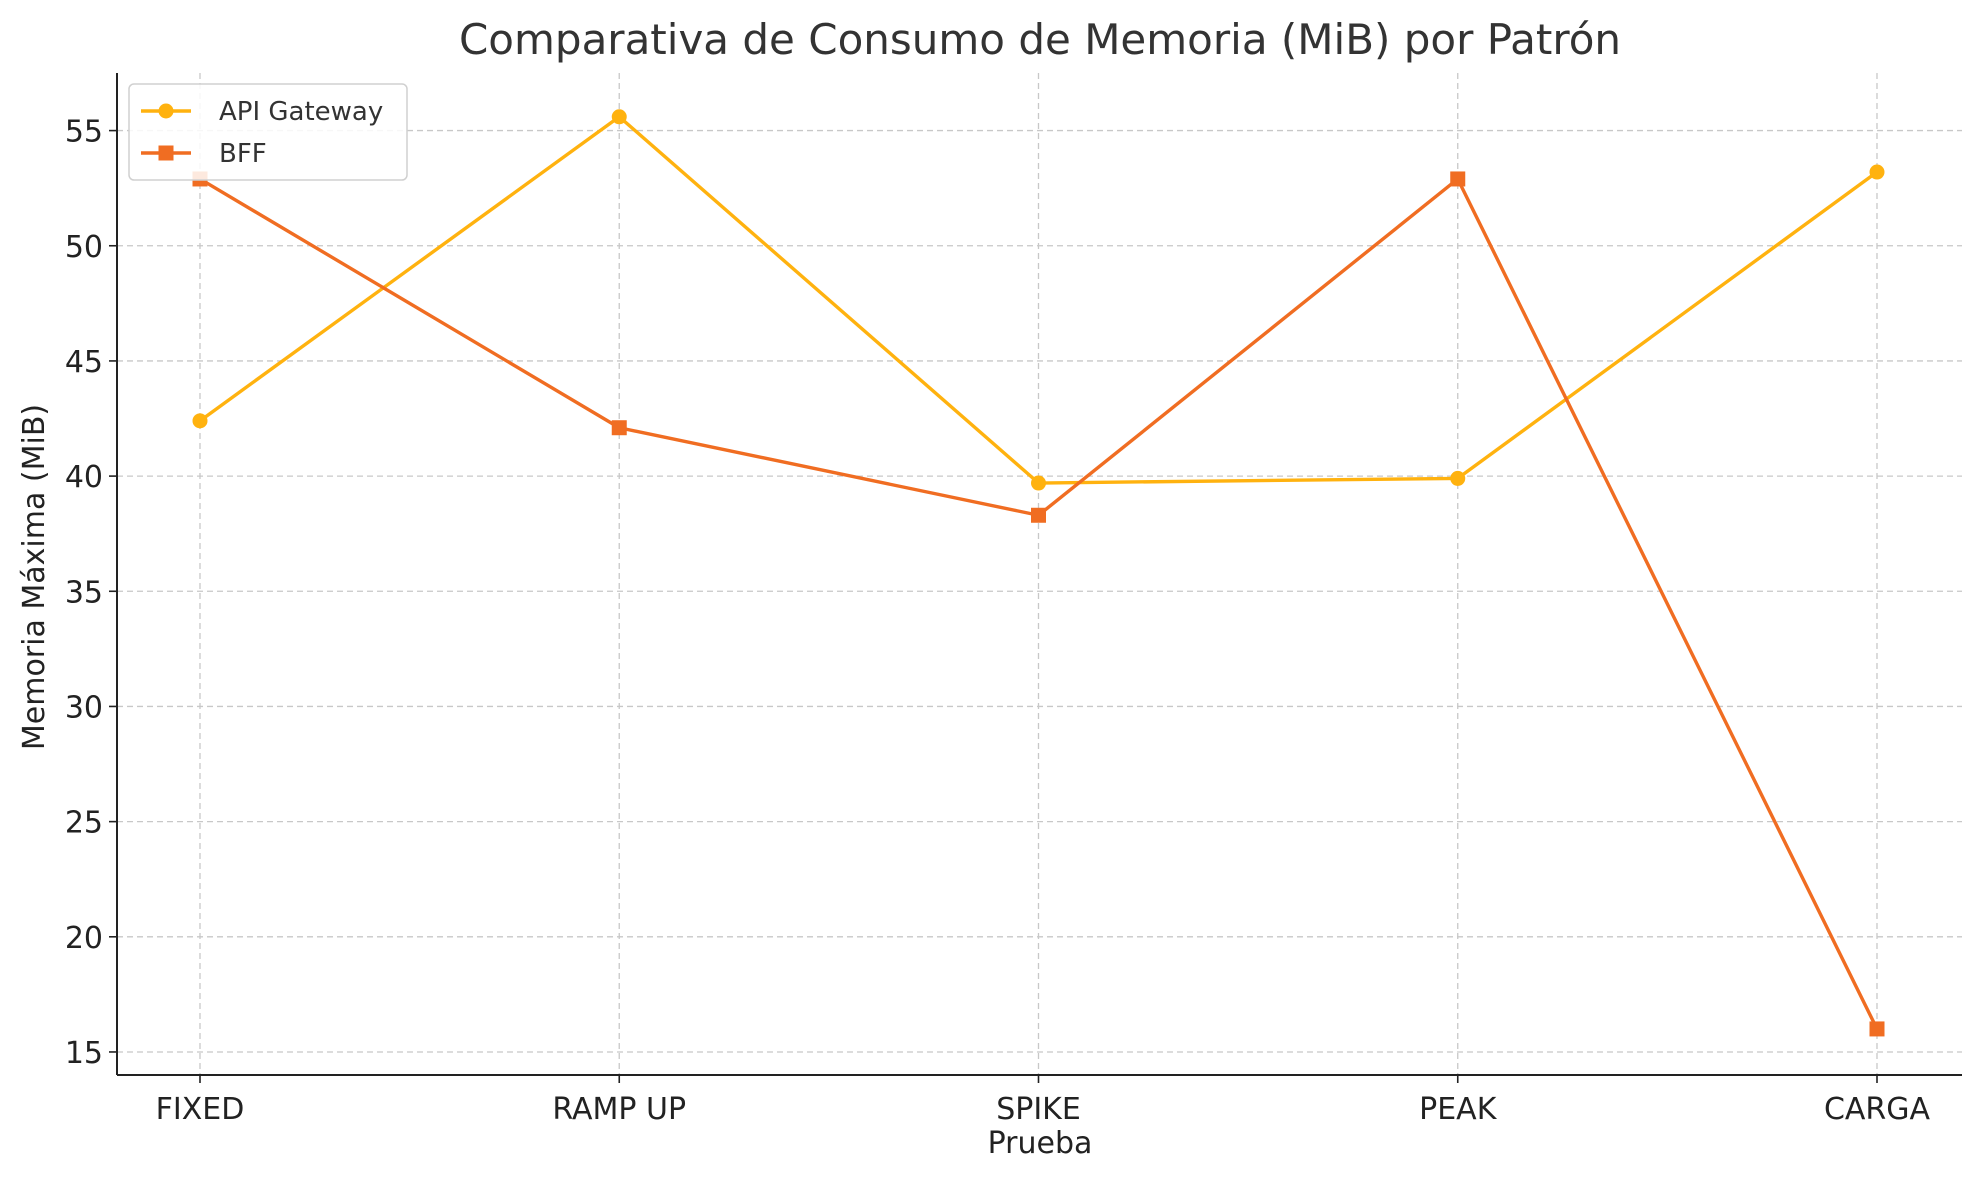  I want to click on y-tick-label: 45, so click(84, 362).